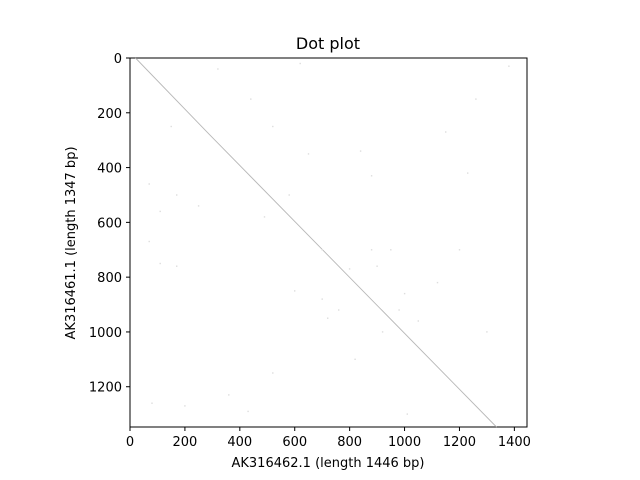  I want to click on x-tick-label: 1400, so click(514, 442).